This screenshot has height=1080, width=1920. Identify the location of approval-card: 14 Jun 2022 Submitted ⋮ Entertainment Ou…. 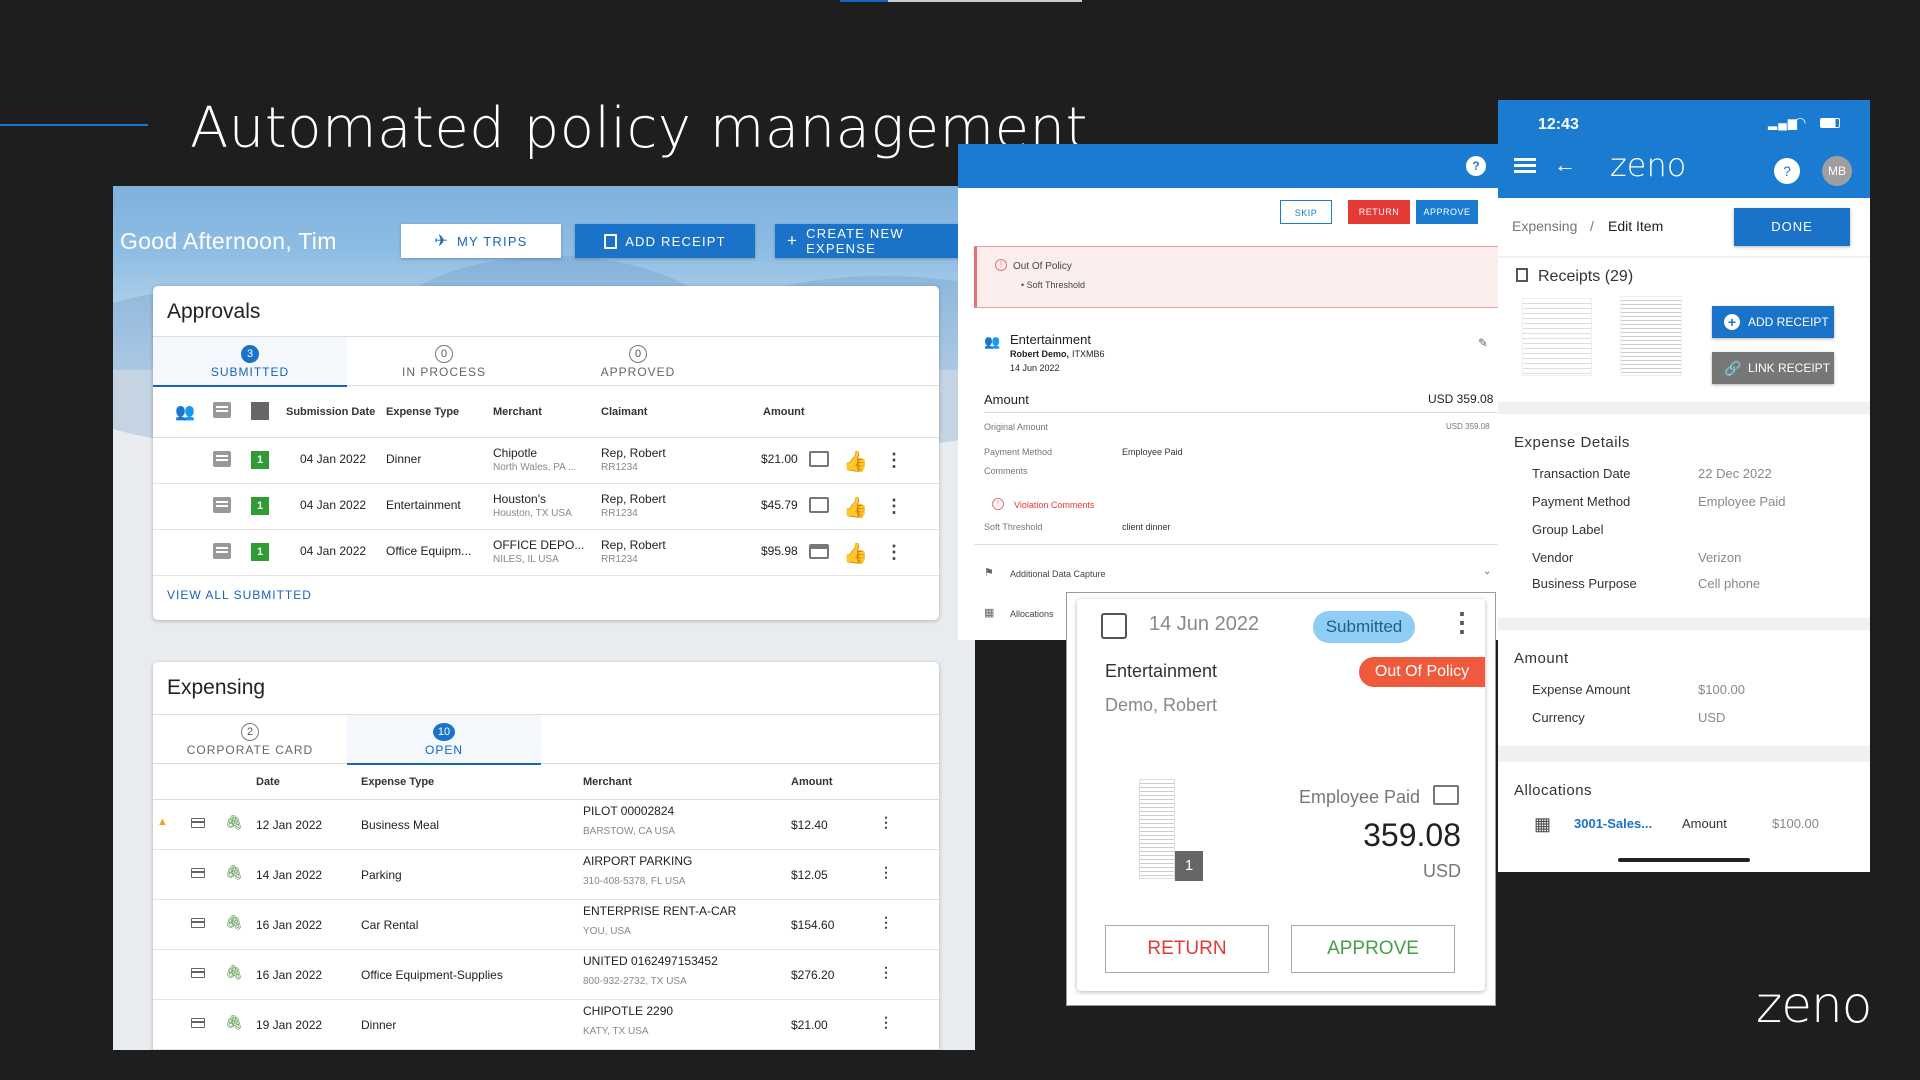
(1281, 795).